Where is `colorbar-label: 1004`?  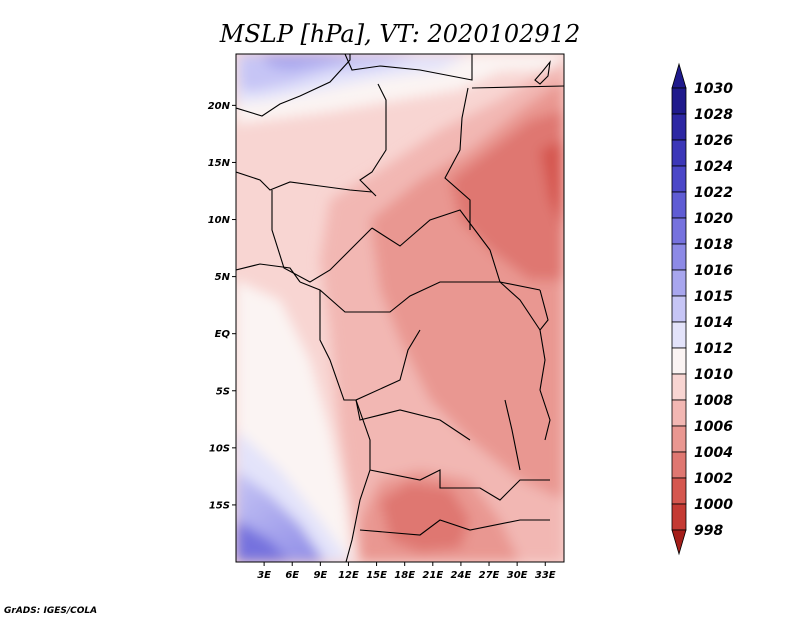
colorbar-label: 1004 is located at coordinates (713, 453).